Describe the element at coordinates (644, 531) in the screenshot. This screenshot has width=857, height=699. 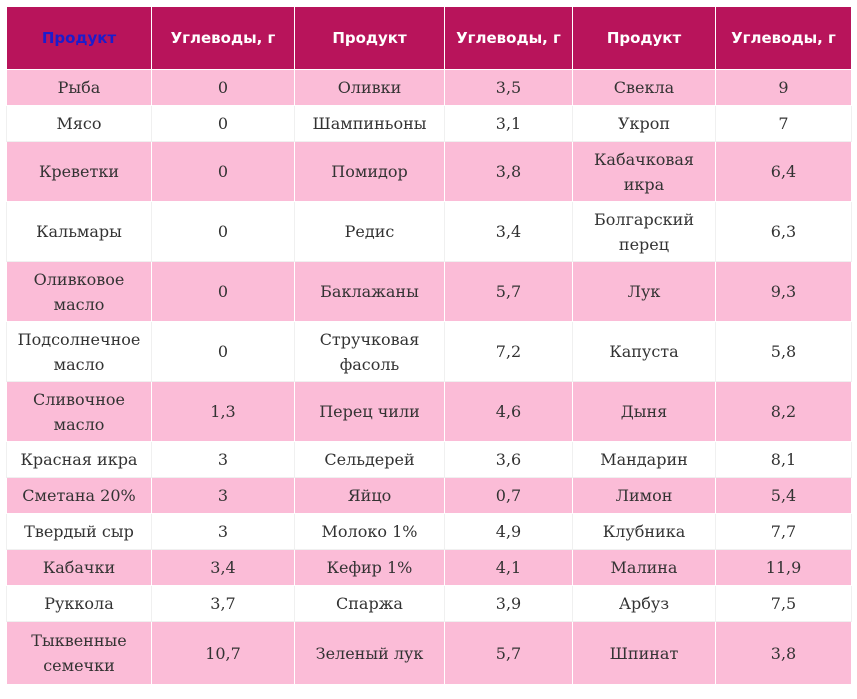
I see `product-cell: Клубника` at that location.